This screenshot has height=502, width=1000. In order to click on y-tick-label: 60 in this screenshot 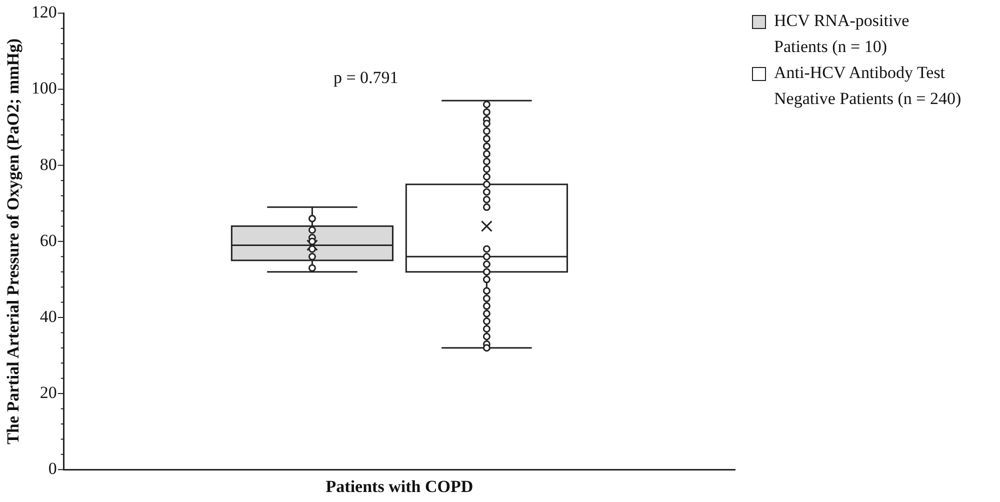, I will do `click(48, 240)`.